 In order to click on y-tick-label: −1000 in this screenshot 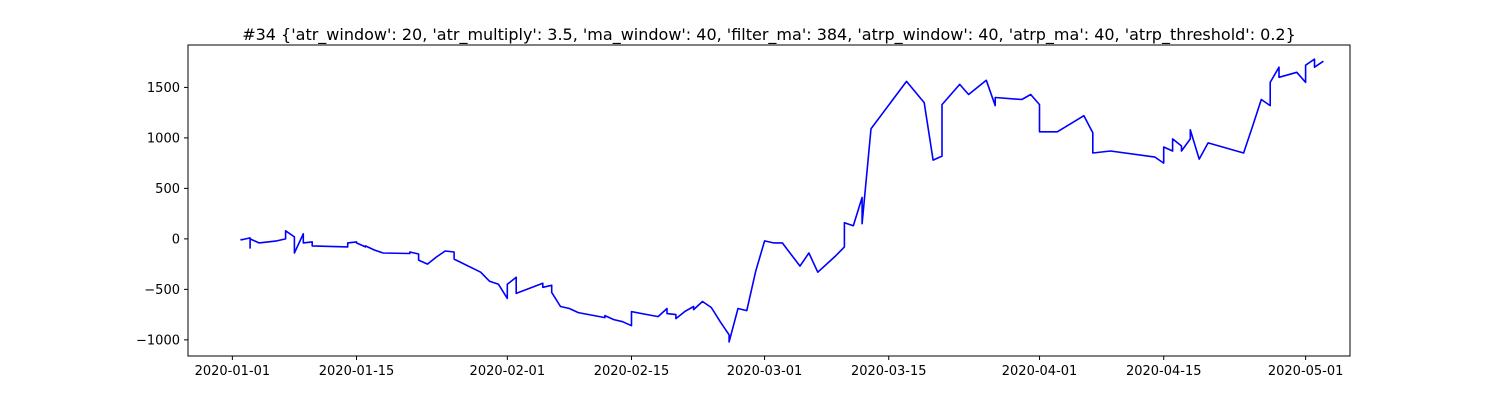, I will do `click(158, 340)`.